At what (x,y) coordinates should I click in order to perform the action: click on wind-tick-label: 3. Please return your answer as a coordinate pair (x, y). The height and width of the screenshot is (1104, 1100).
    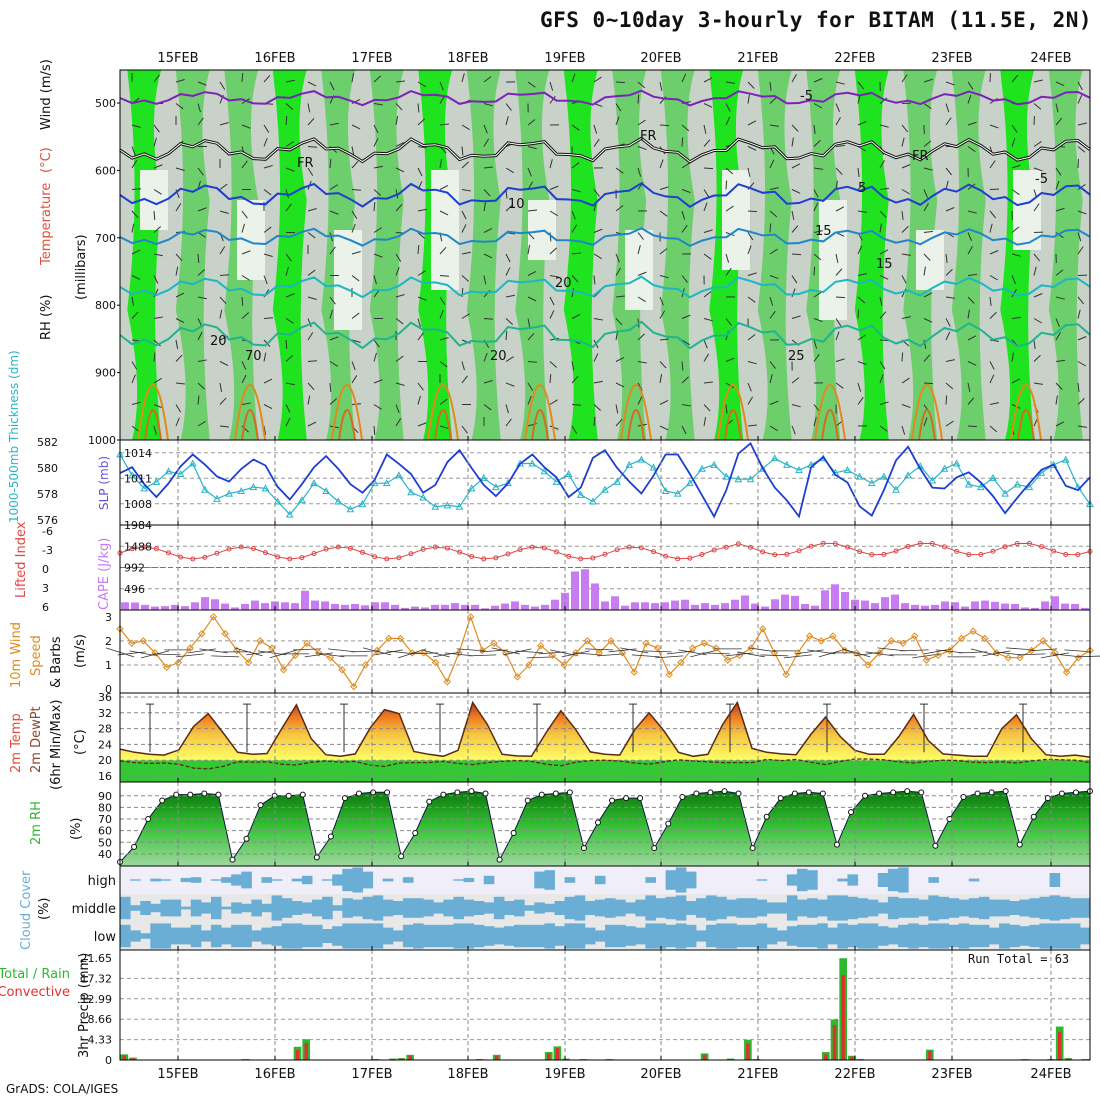
    Looking at the image, I should click on (108, 617).